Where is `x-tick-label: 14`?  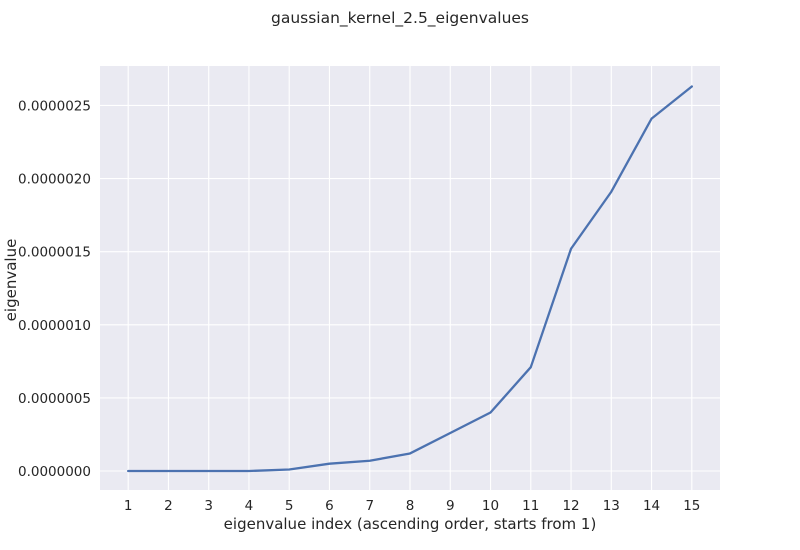
x-tick-label: 14 is located at coordinates (651, 506).